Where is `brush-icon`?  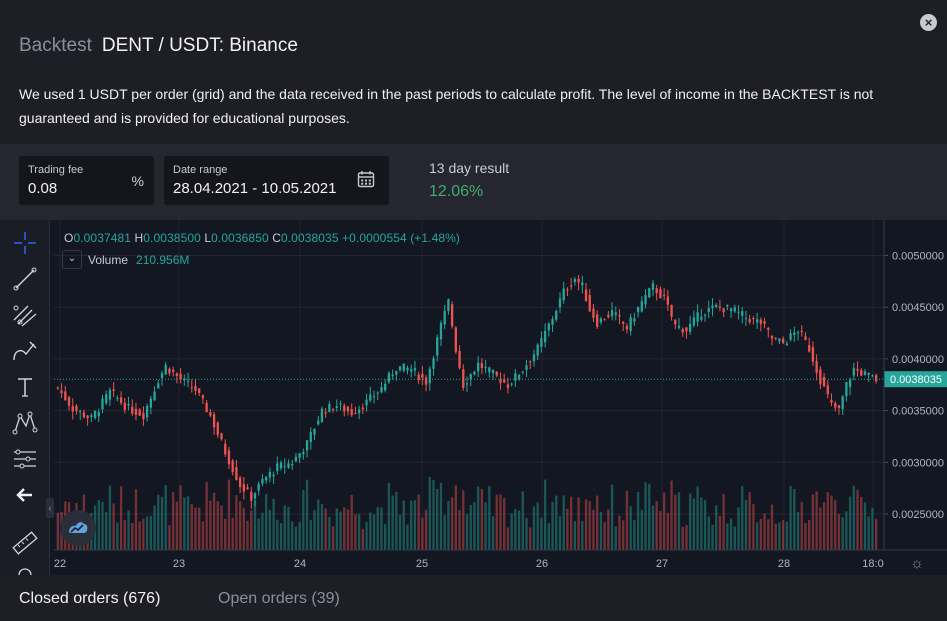
brush-icon is located at coordinates (25, 351).